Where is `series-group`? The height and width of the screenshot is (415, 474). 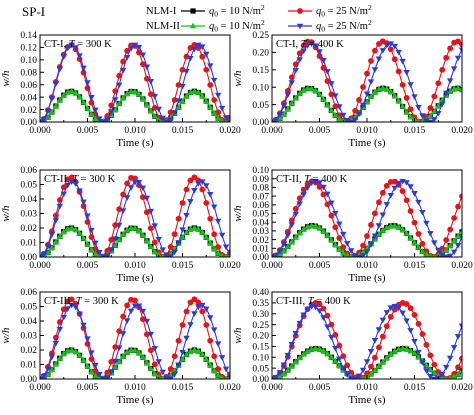
series-group is located at coordinates (367, 217).